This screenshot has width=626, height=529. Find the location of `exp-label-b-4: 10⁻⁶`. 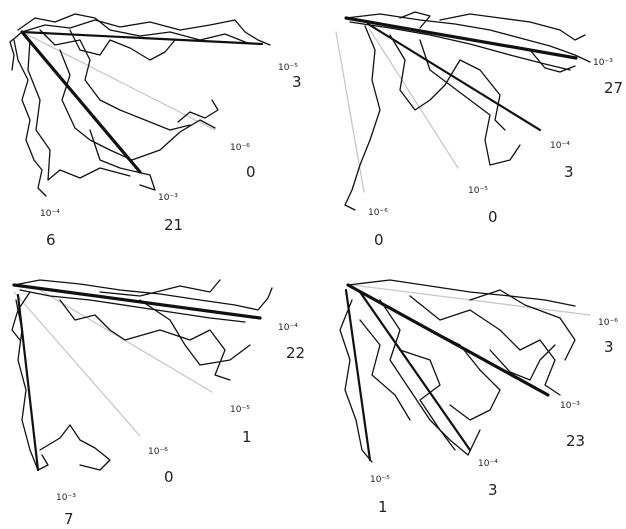

exp-label-b-4: 10⁻⁶ is located at coordinates (378, 213).